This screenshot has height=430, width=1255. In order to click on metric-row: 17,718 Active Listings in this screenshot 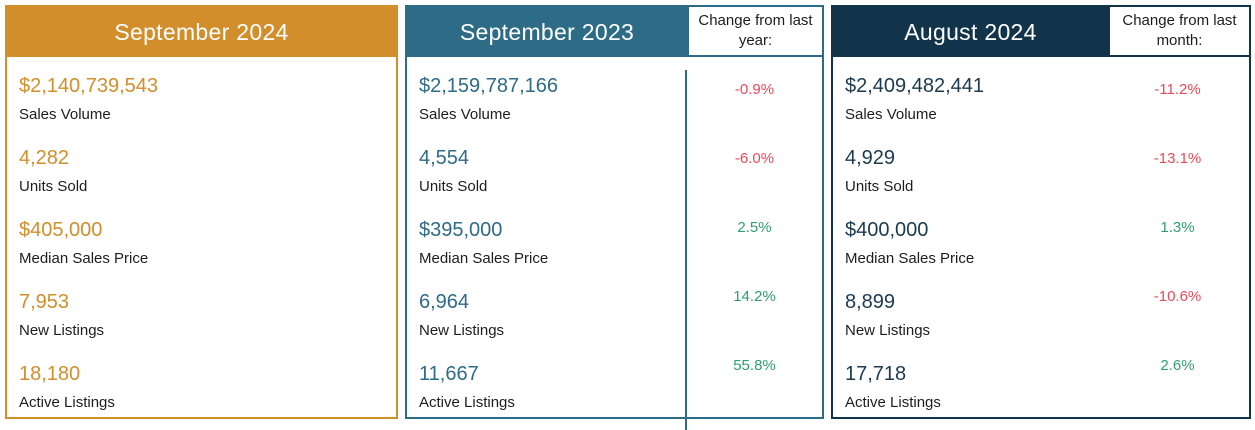, I will do `click(975, 395)`.